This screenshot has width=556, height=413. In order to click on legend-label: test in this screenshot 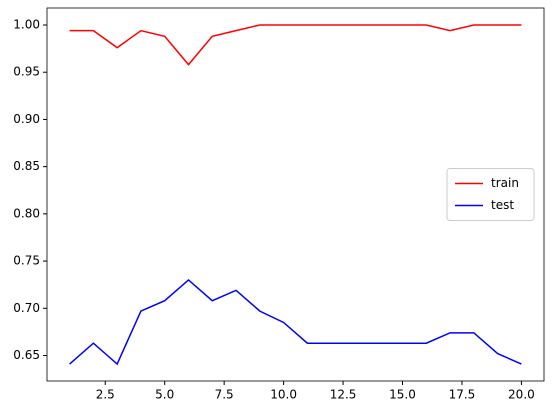, I will do `click(502, 205)`.